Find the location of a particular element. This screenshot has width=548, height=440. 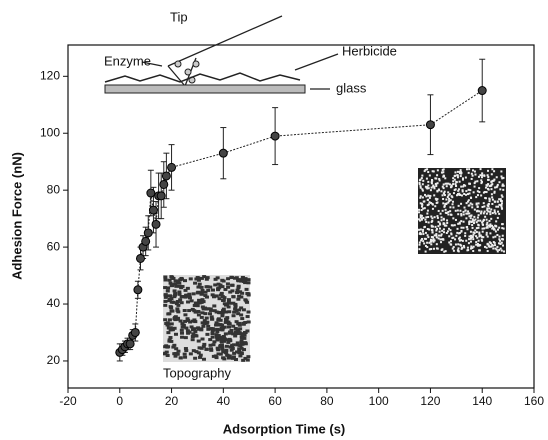

topography-image is located at coordinates (207, 318).